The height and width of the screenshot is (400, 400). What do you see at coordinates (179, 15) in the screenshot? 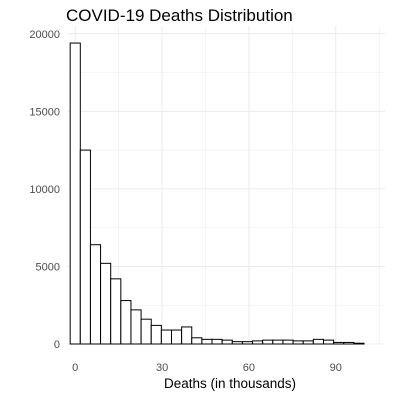
I see `chart-title: COVID-19 Deaths Distribution` at bounding box center [179, 15].